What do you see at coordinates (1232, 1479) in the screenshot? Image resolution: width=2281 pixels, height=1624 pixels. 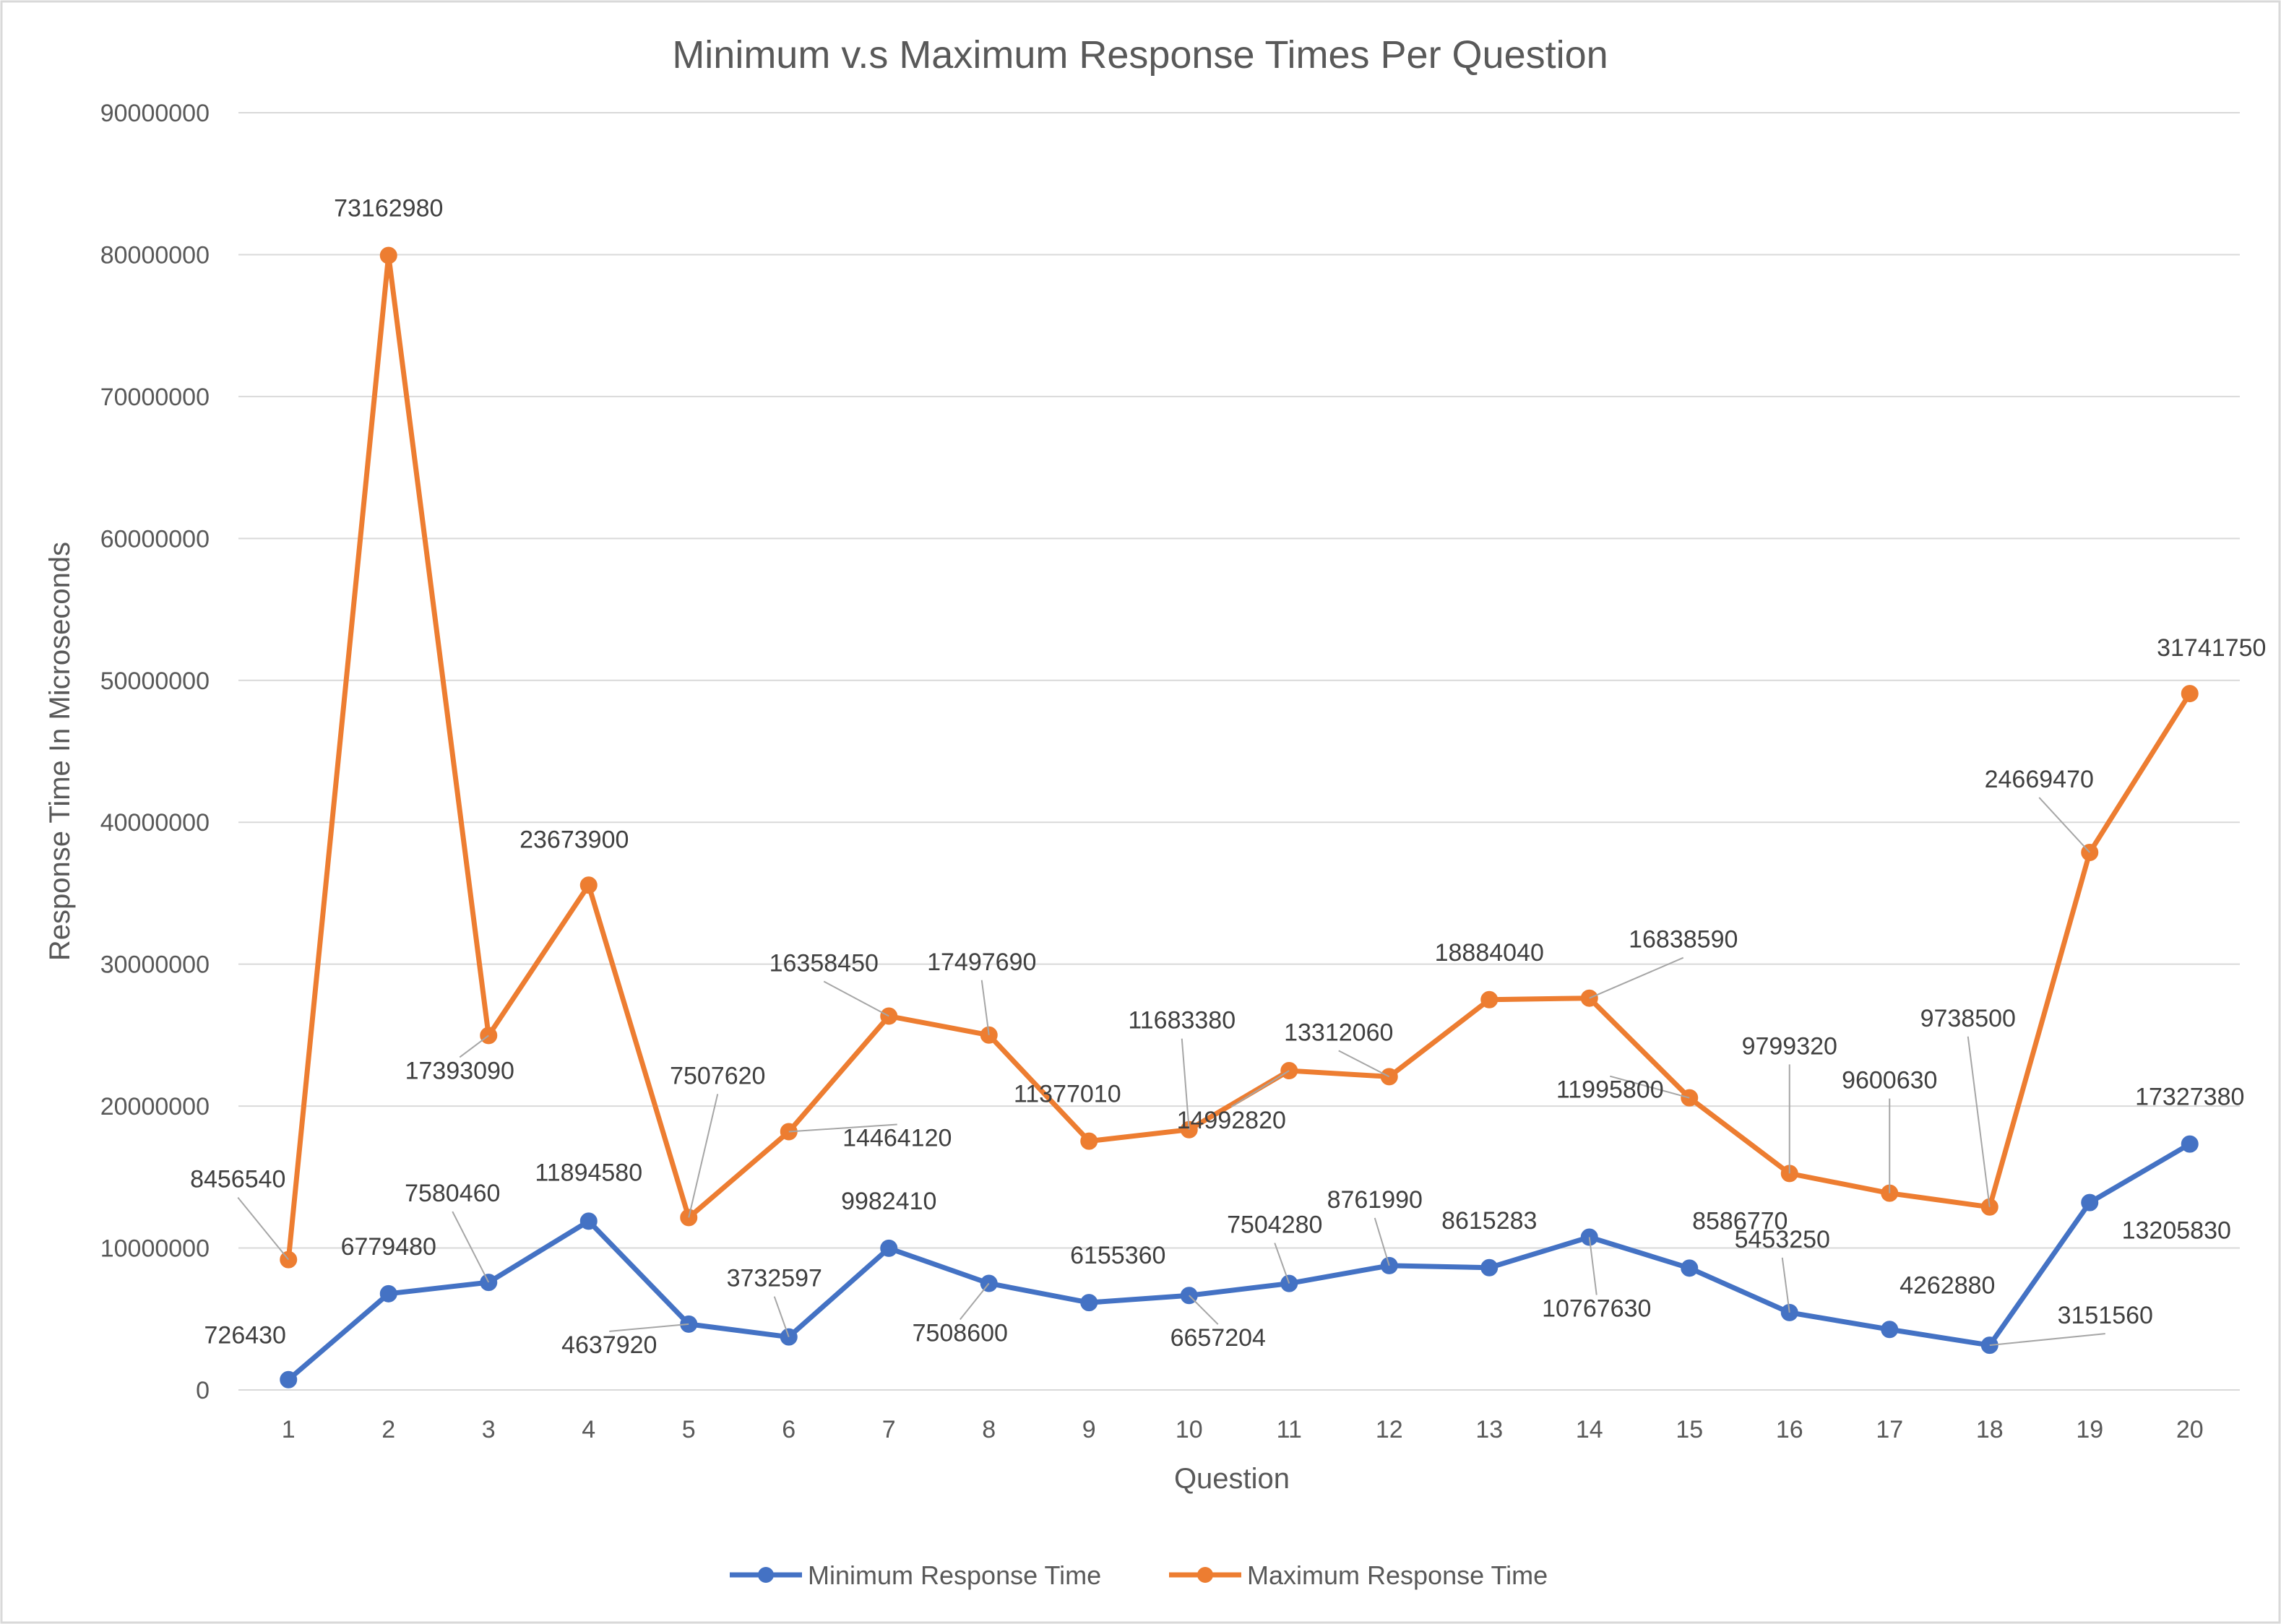 I see `x-axis-title: Question` at bounding box center [1232, 1479].